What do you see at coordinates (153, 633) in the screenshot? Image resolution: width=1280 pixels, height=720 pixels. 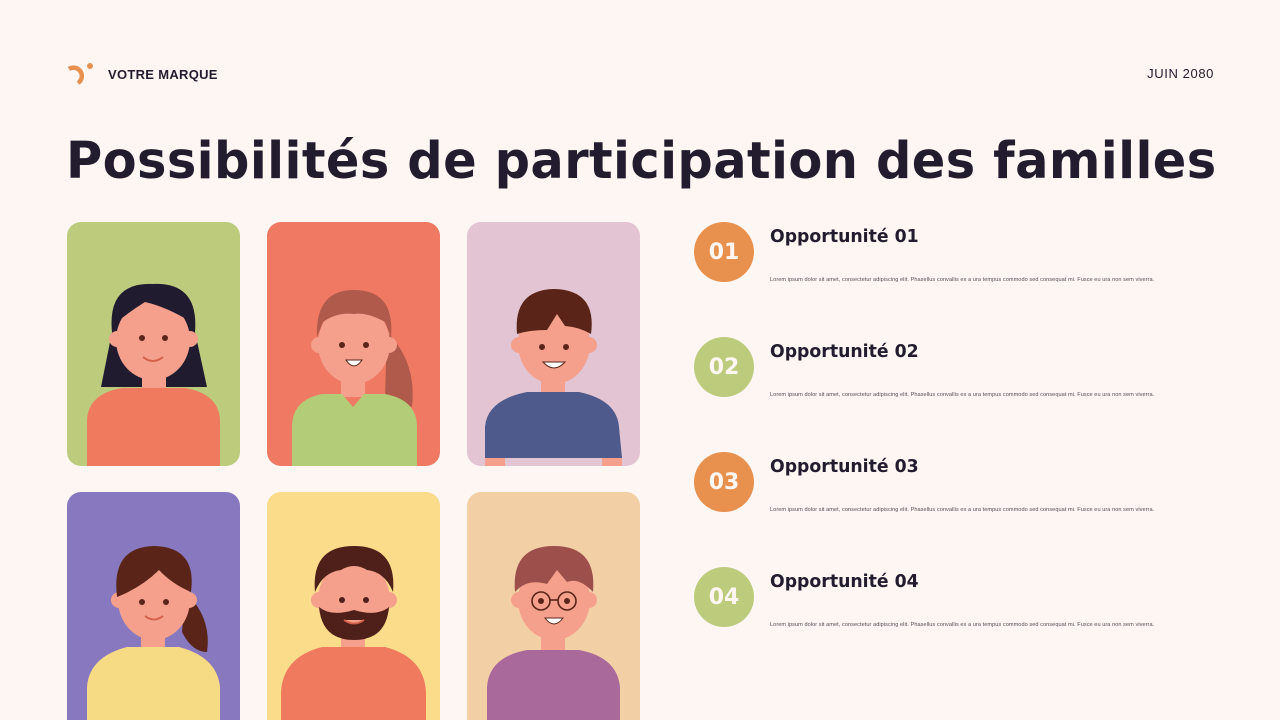 I see `girl-hoodie-avatar-icon` at bounding box center [153, 633].